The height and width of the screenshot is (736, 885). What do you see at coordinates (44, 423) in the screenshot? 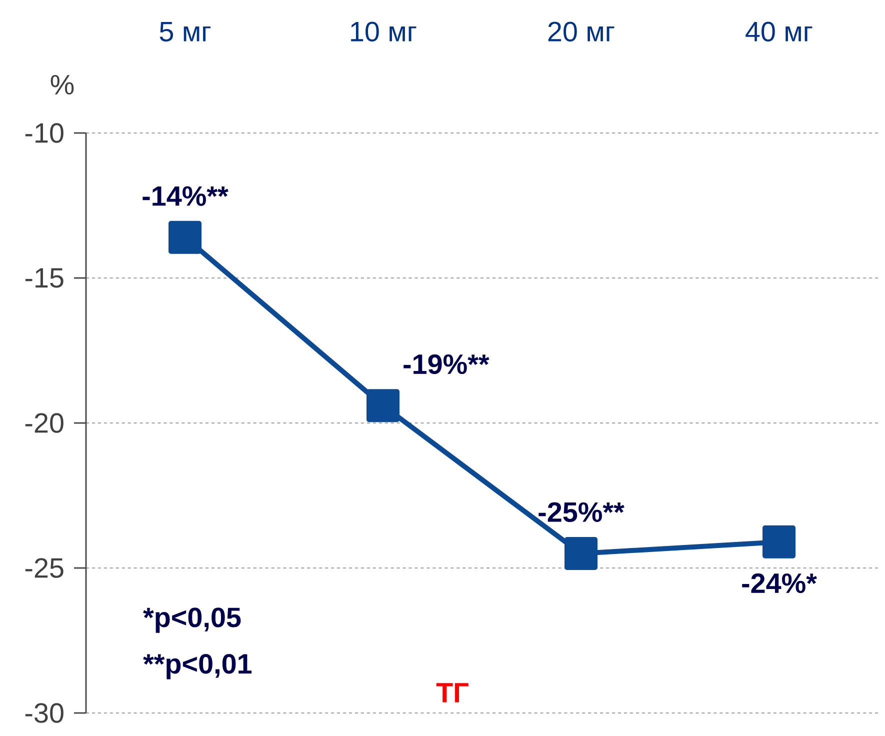
I see `y-tick-label: -20` at bounding box center [44, 423].